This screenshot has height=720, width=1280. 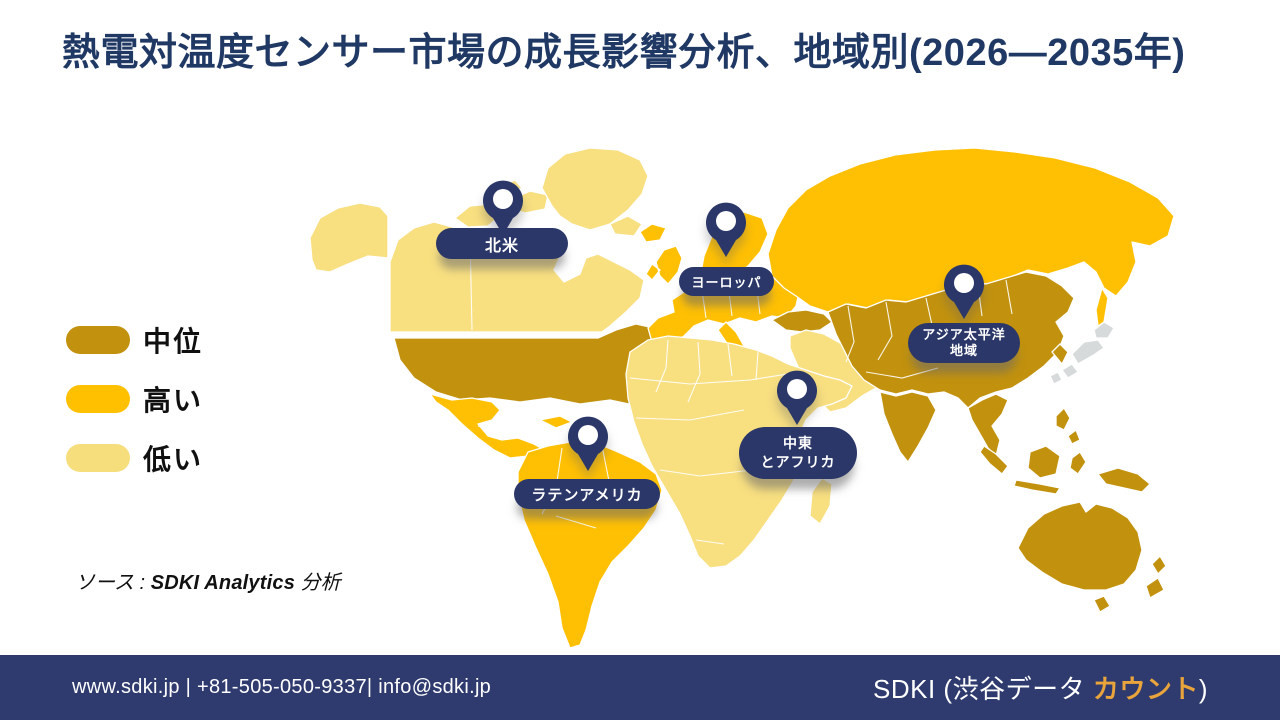 What do you see at coordinates (1080, 546) in the screenshot?
I see `region-australia` at bounding box center [1080, 546].